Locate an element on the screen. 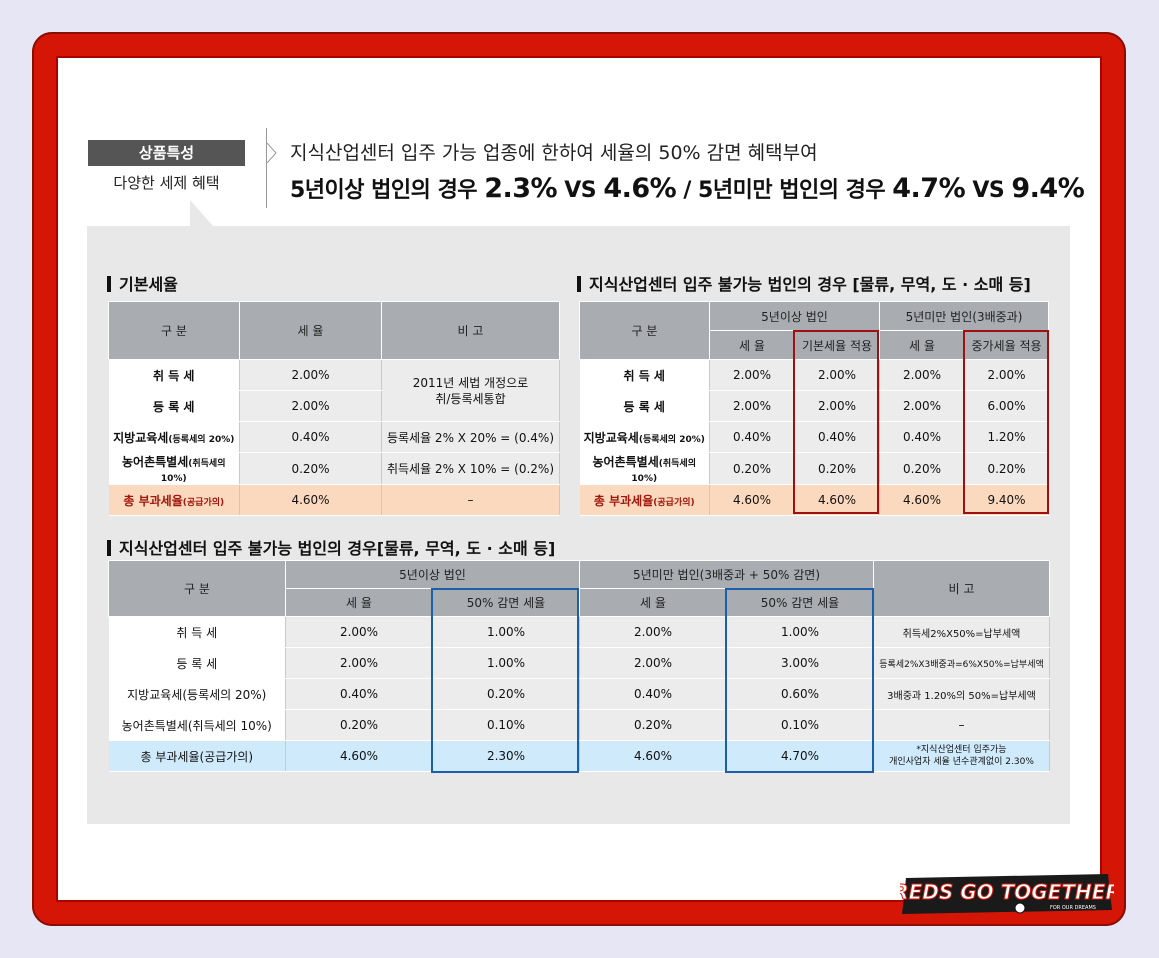 This screenshot has width=1159, height=958. col-header: 중가세율 적용 is located at coordinates (1006, 345).